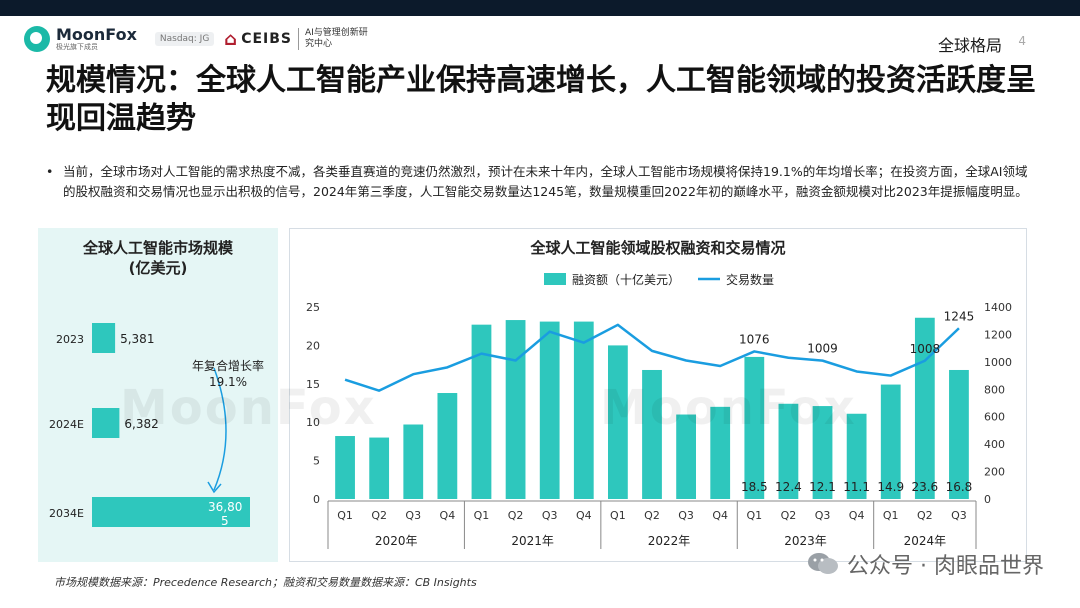  I want to click on funding-bar-label: 23.6, so click(924, 487).